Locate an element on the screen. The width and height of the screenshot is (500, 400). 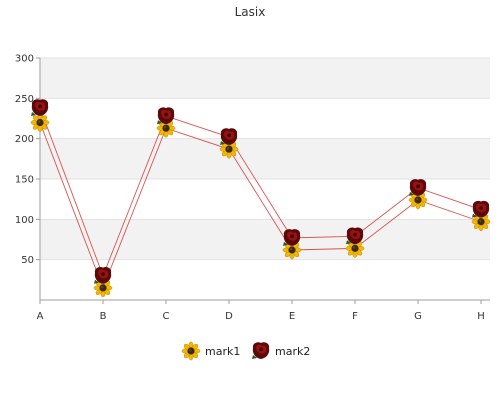
x-ticks: A B C D E F G H is located at coordinates (261, 311).